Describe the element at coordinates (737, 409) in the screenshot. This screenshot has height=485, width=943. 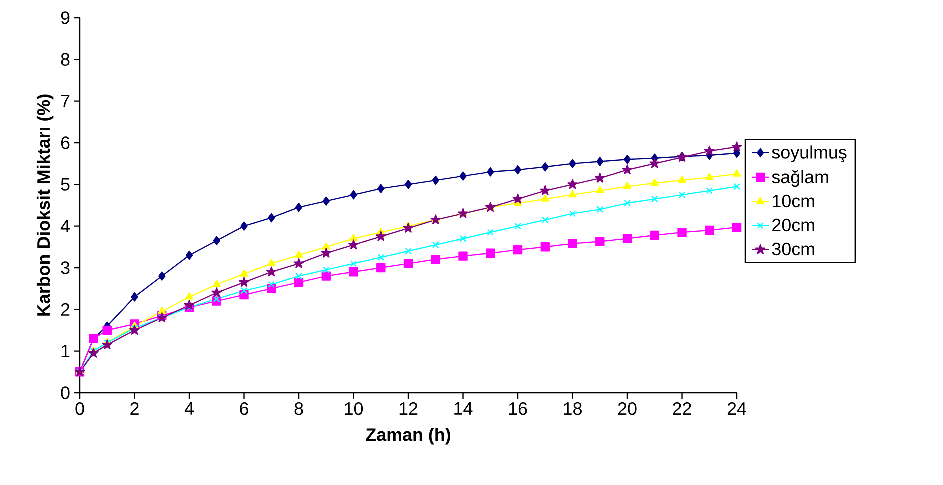
I see `x-tick-label: 24` at that location.